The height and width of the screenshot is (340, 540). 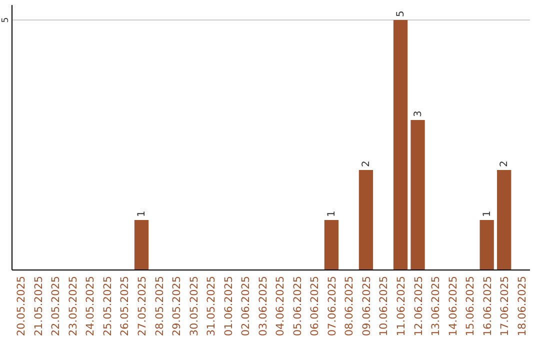 I want to click on x-tick-label: 10.06.2025, so click(x=384, y=306).